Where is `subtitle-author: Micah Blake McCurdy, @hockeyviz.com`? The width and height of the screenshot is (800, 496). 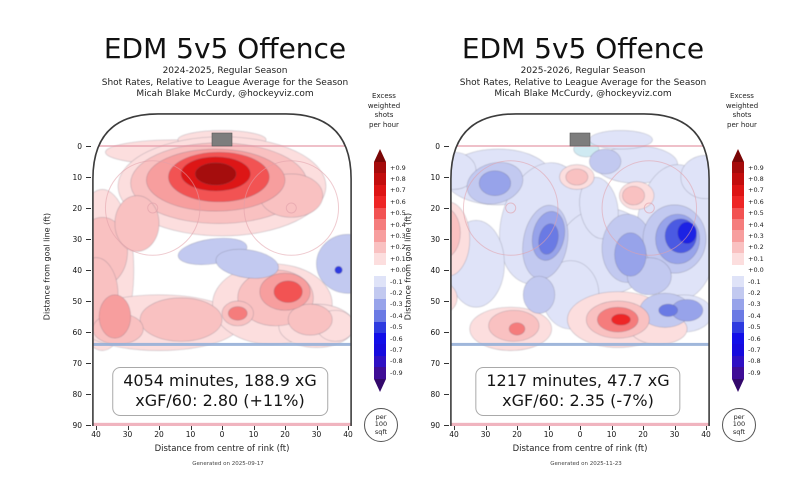
subtitle-author: Micah Blake McCurdy, @hockeyviz.com is located at coordinates (225, 94).